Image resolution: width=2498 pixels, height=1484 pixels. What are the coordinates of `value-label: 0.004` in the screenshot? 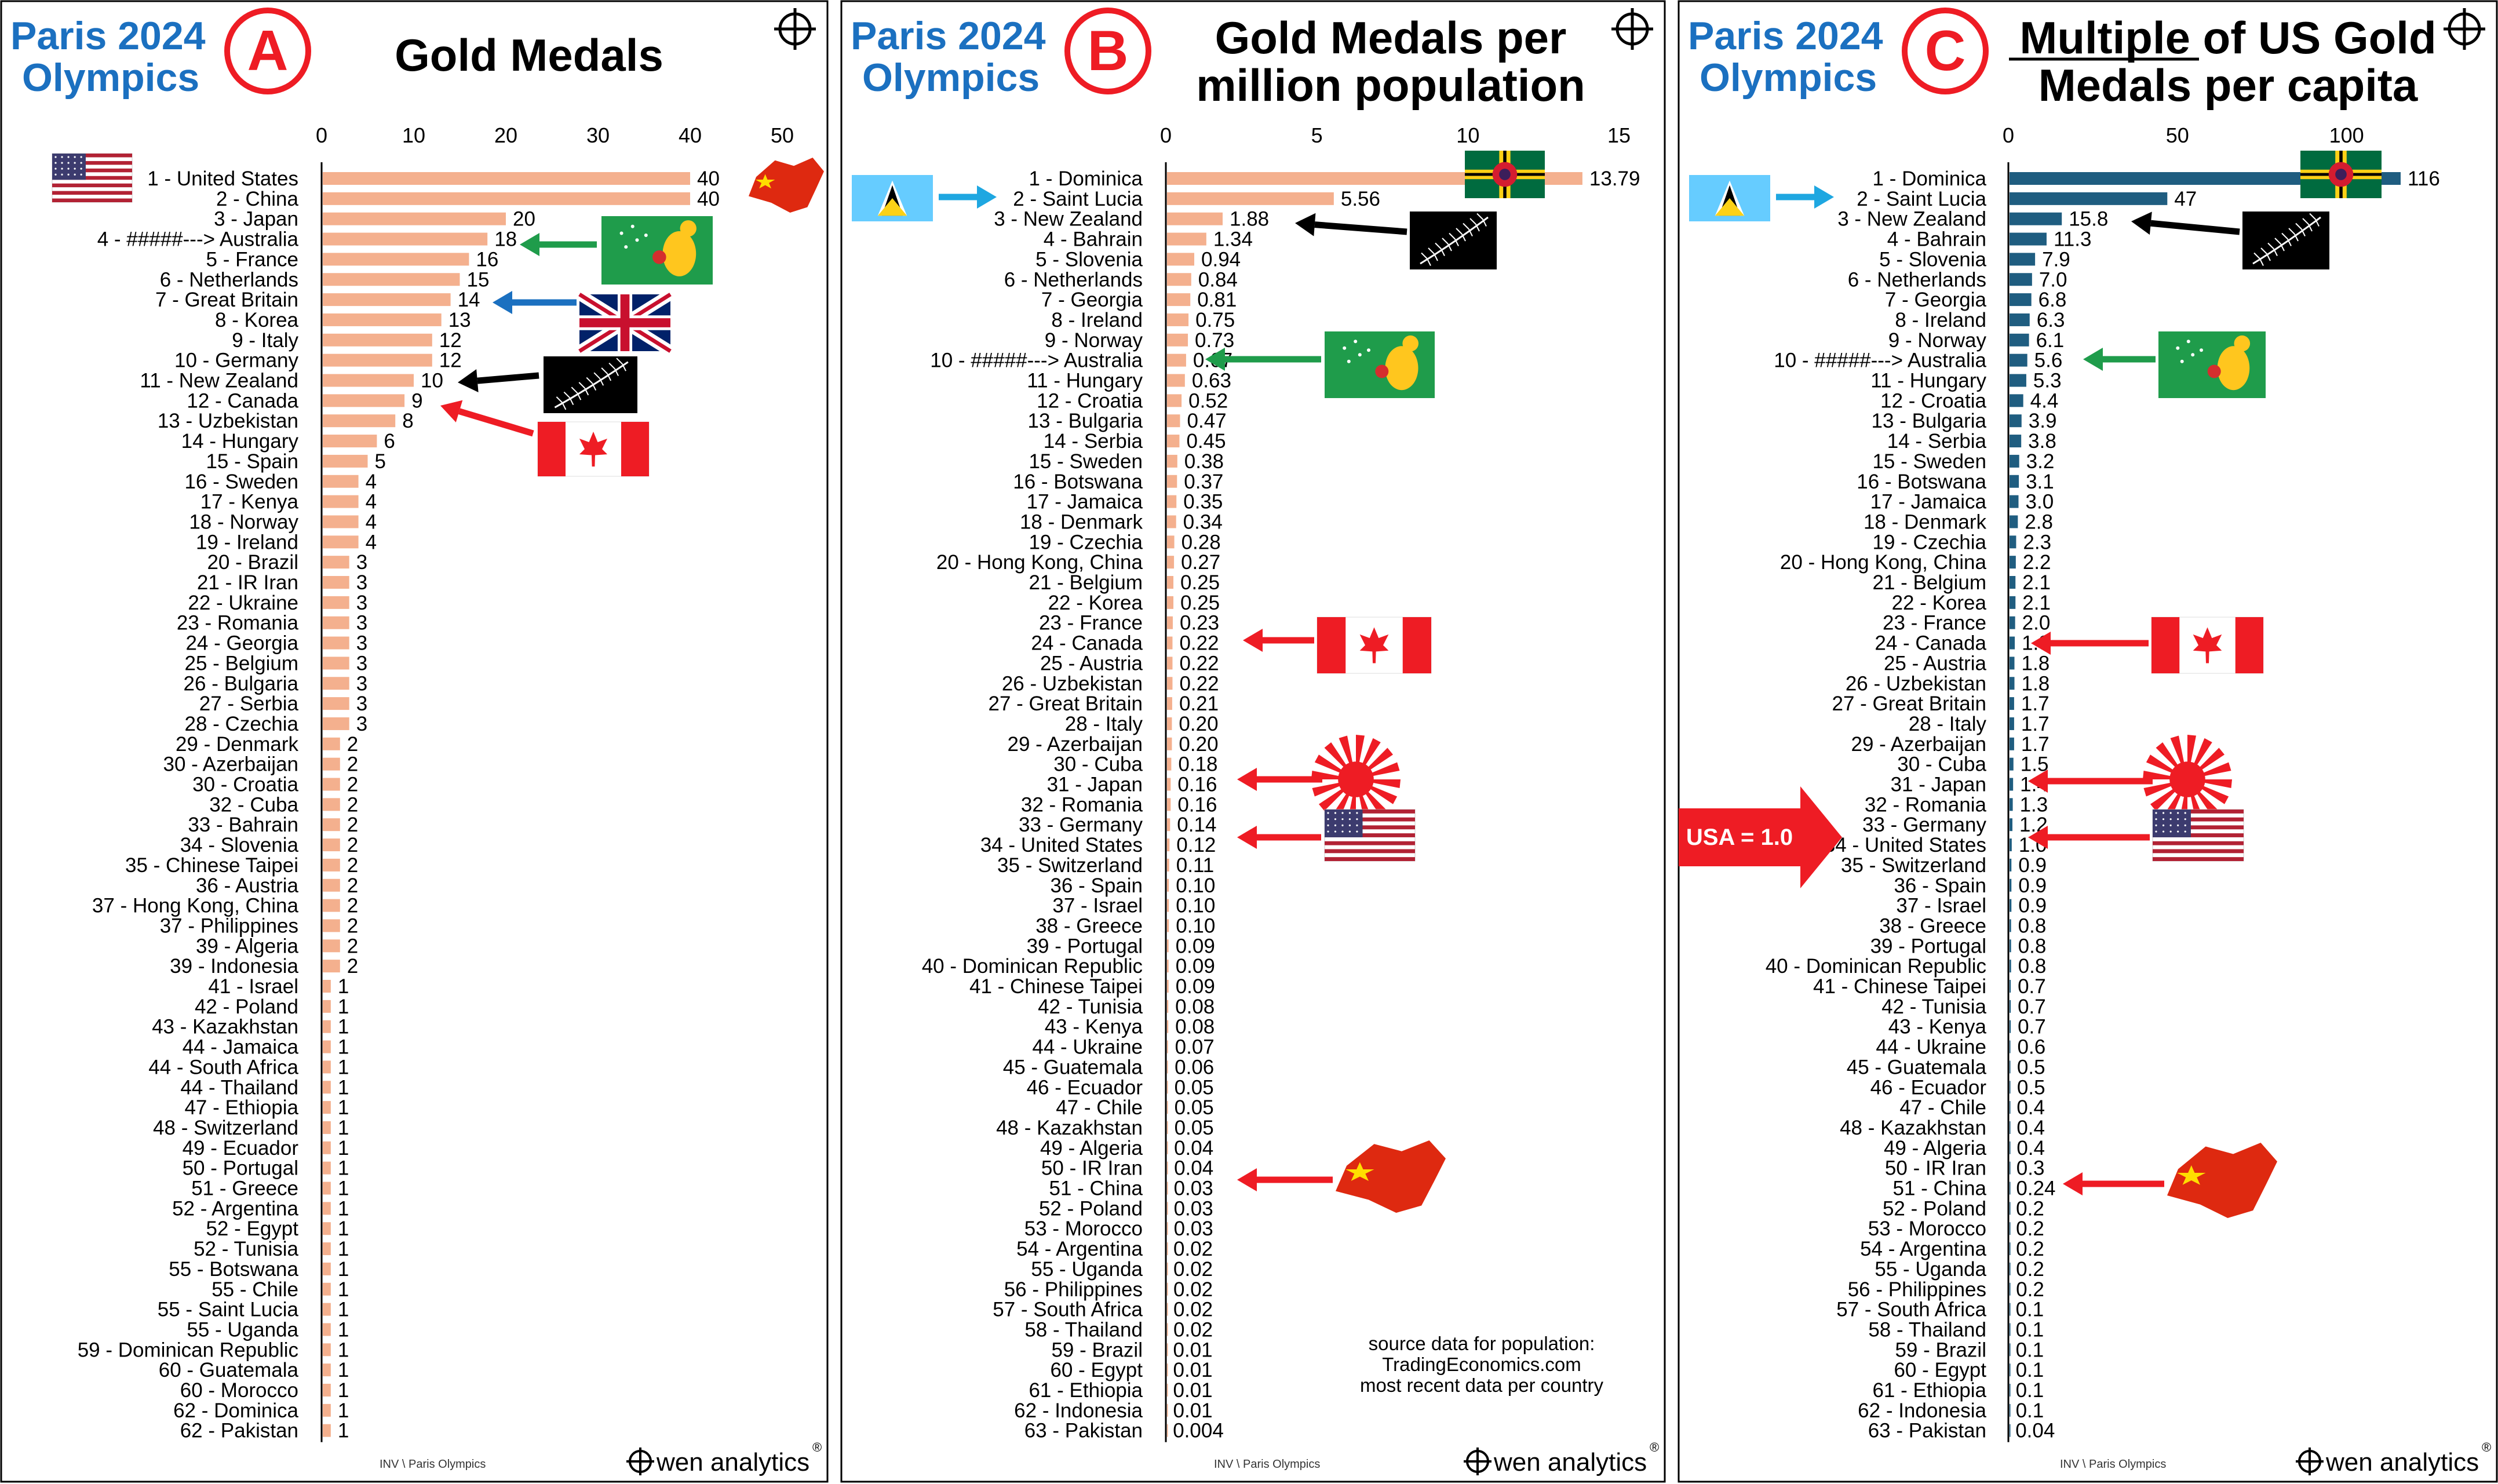 It's located at (1198, 1431).